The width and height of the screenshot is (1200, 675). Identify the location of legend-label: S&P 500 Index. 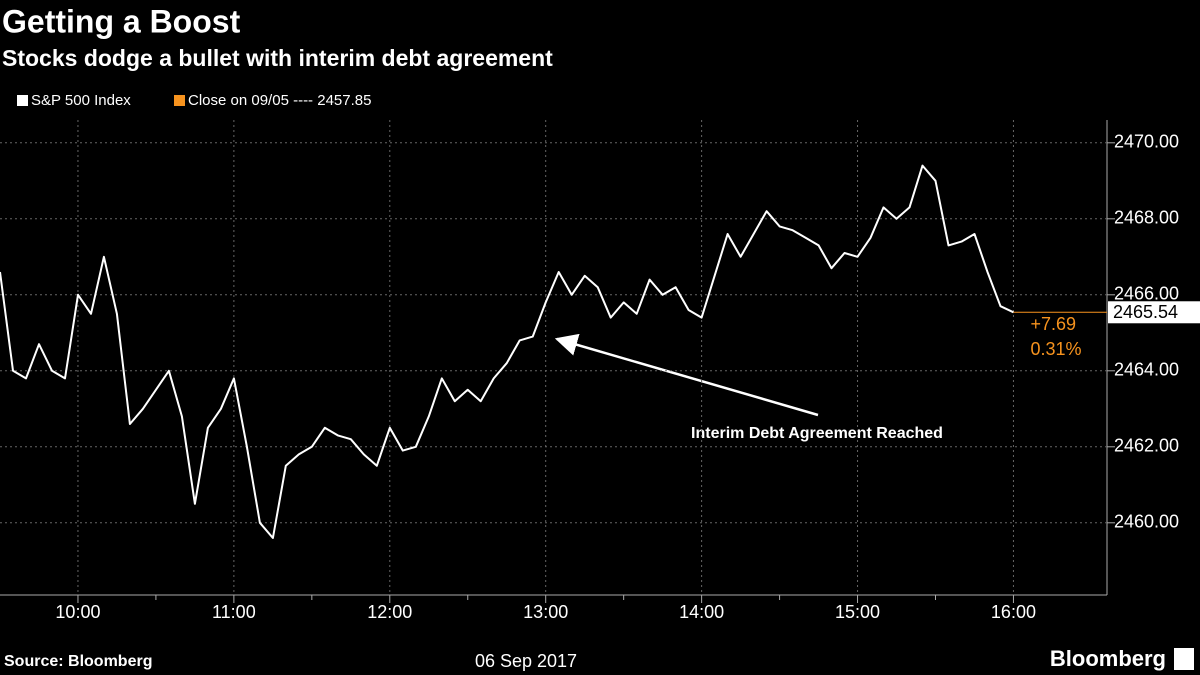
(81, 100).